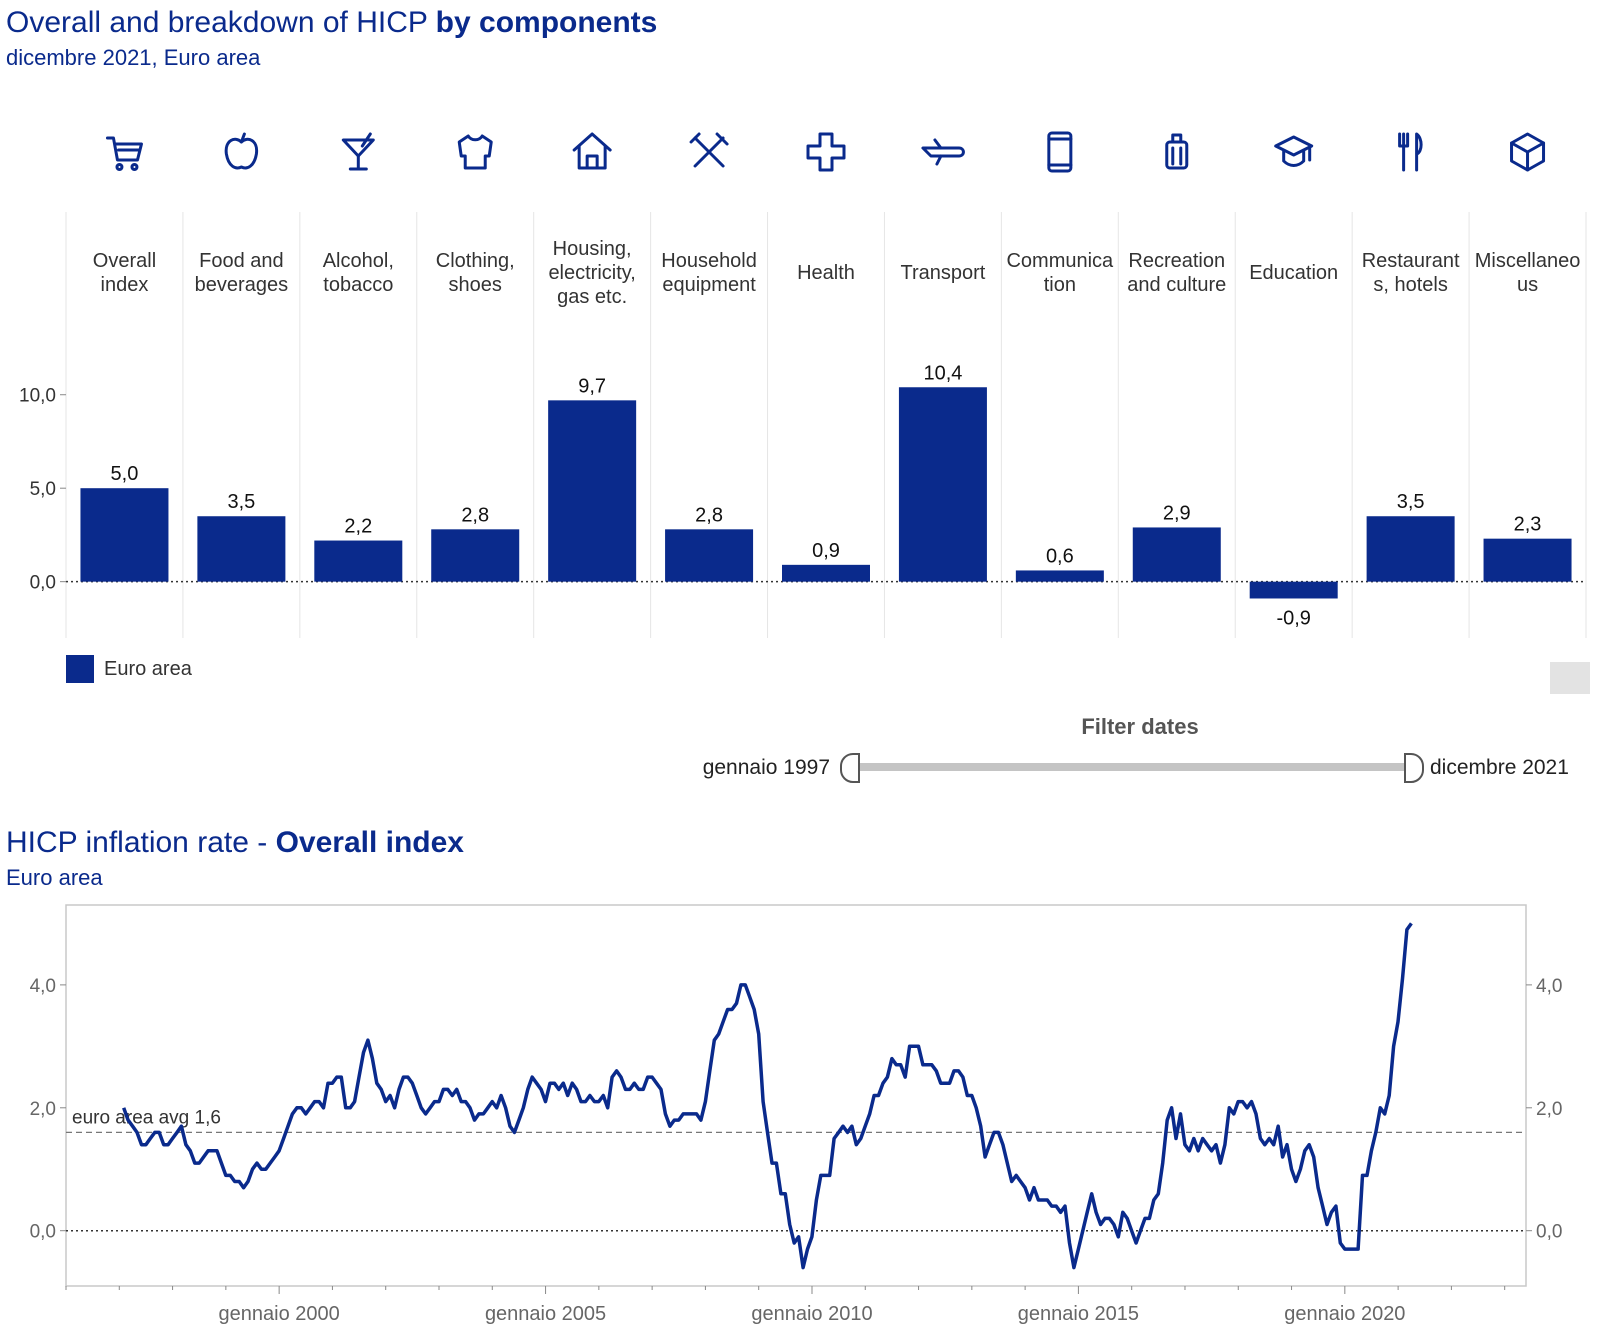 The width and height of the screenshot is (1606, 1326). I want to click on category-label: Education, so click(1293, 273).